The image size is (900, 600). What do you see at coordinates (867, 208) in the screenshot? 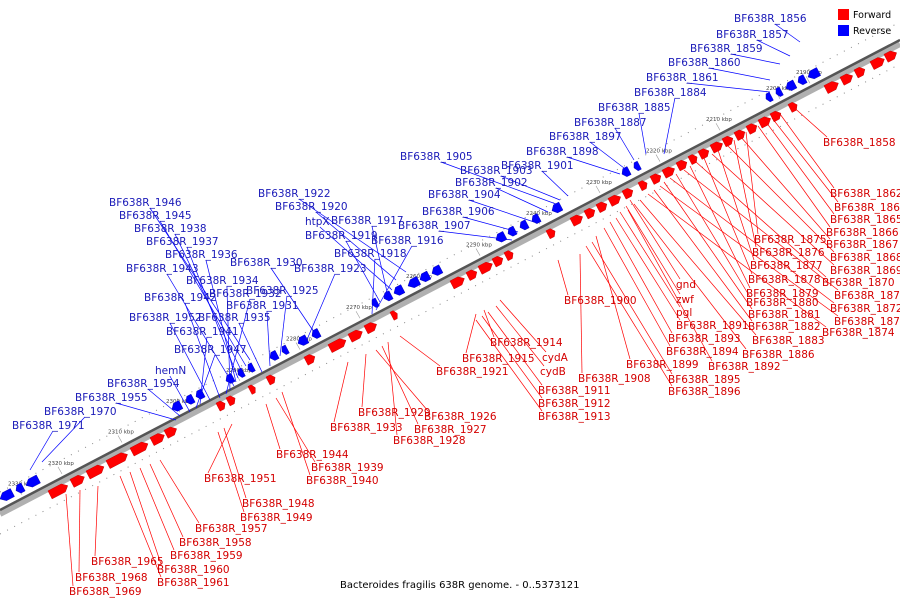
I see `forward-gene-label: BF638R_1863` at bounding box center [867, 208].